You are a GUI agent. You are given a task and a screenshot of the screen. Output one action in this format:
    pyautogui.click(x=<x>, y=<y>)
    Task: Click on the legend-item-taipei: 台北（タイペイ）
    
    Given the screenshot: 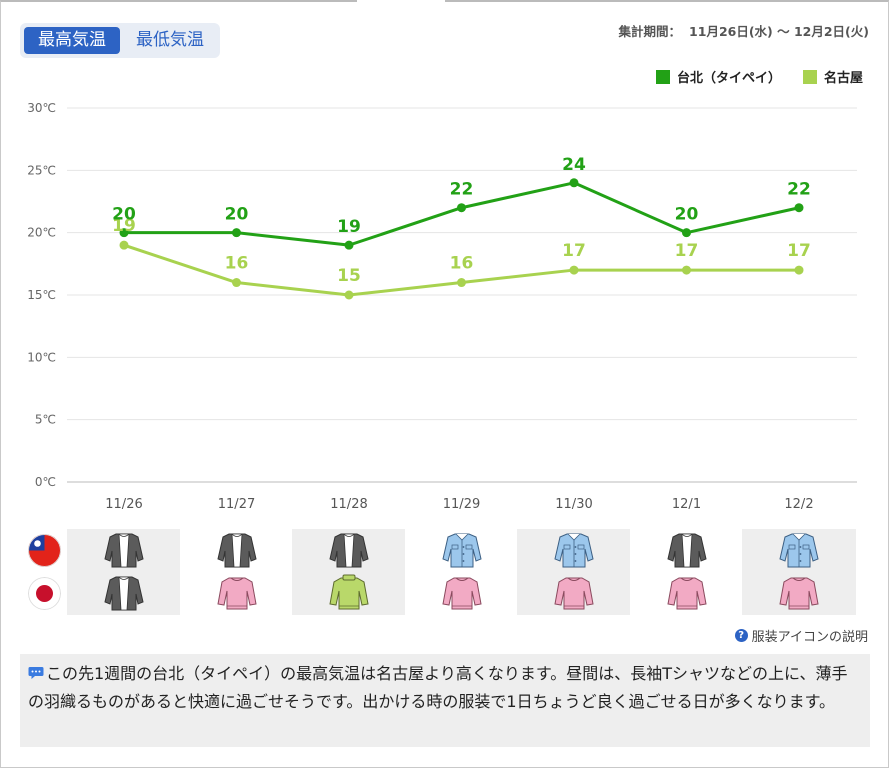 What is the action you would take?
    pyautogui.click(x=718, y=76)
    